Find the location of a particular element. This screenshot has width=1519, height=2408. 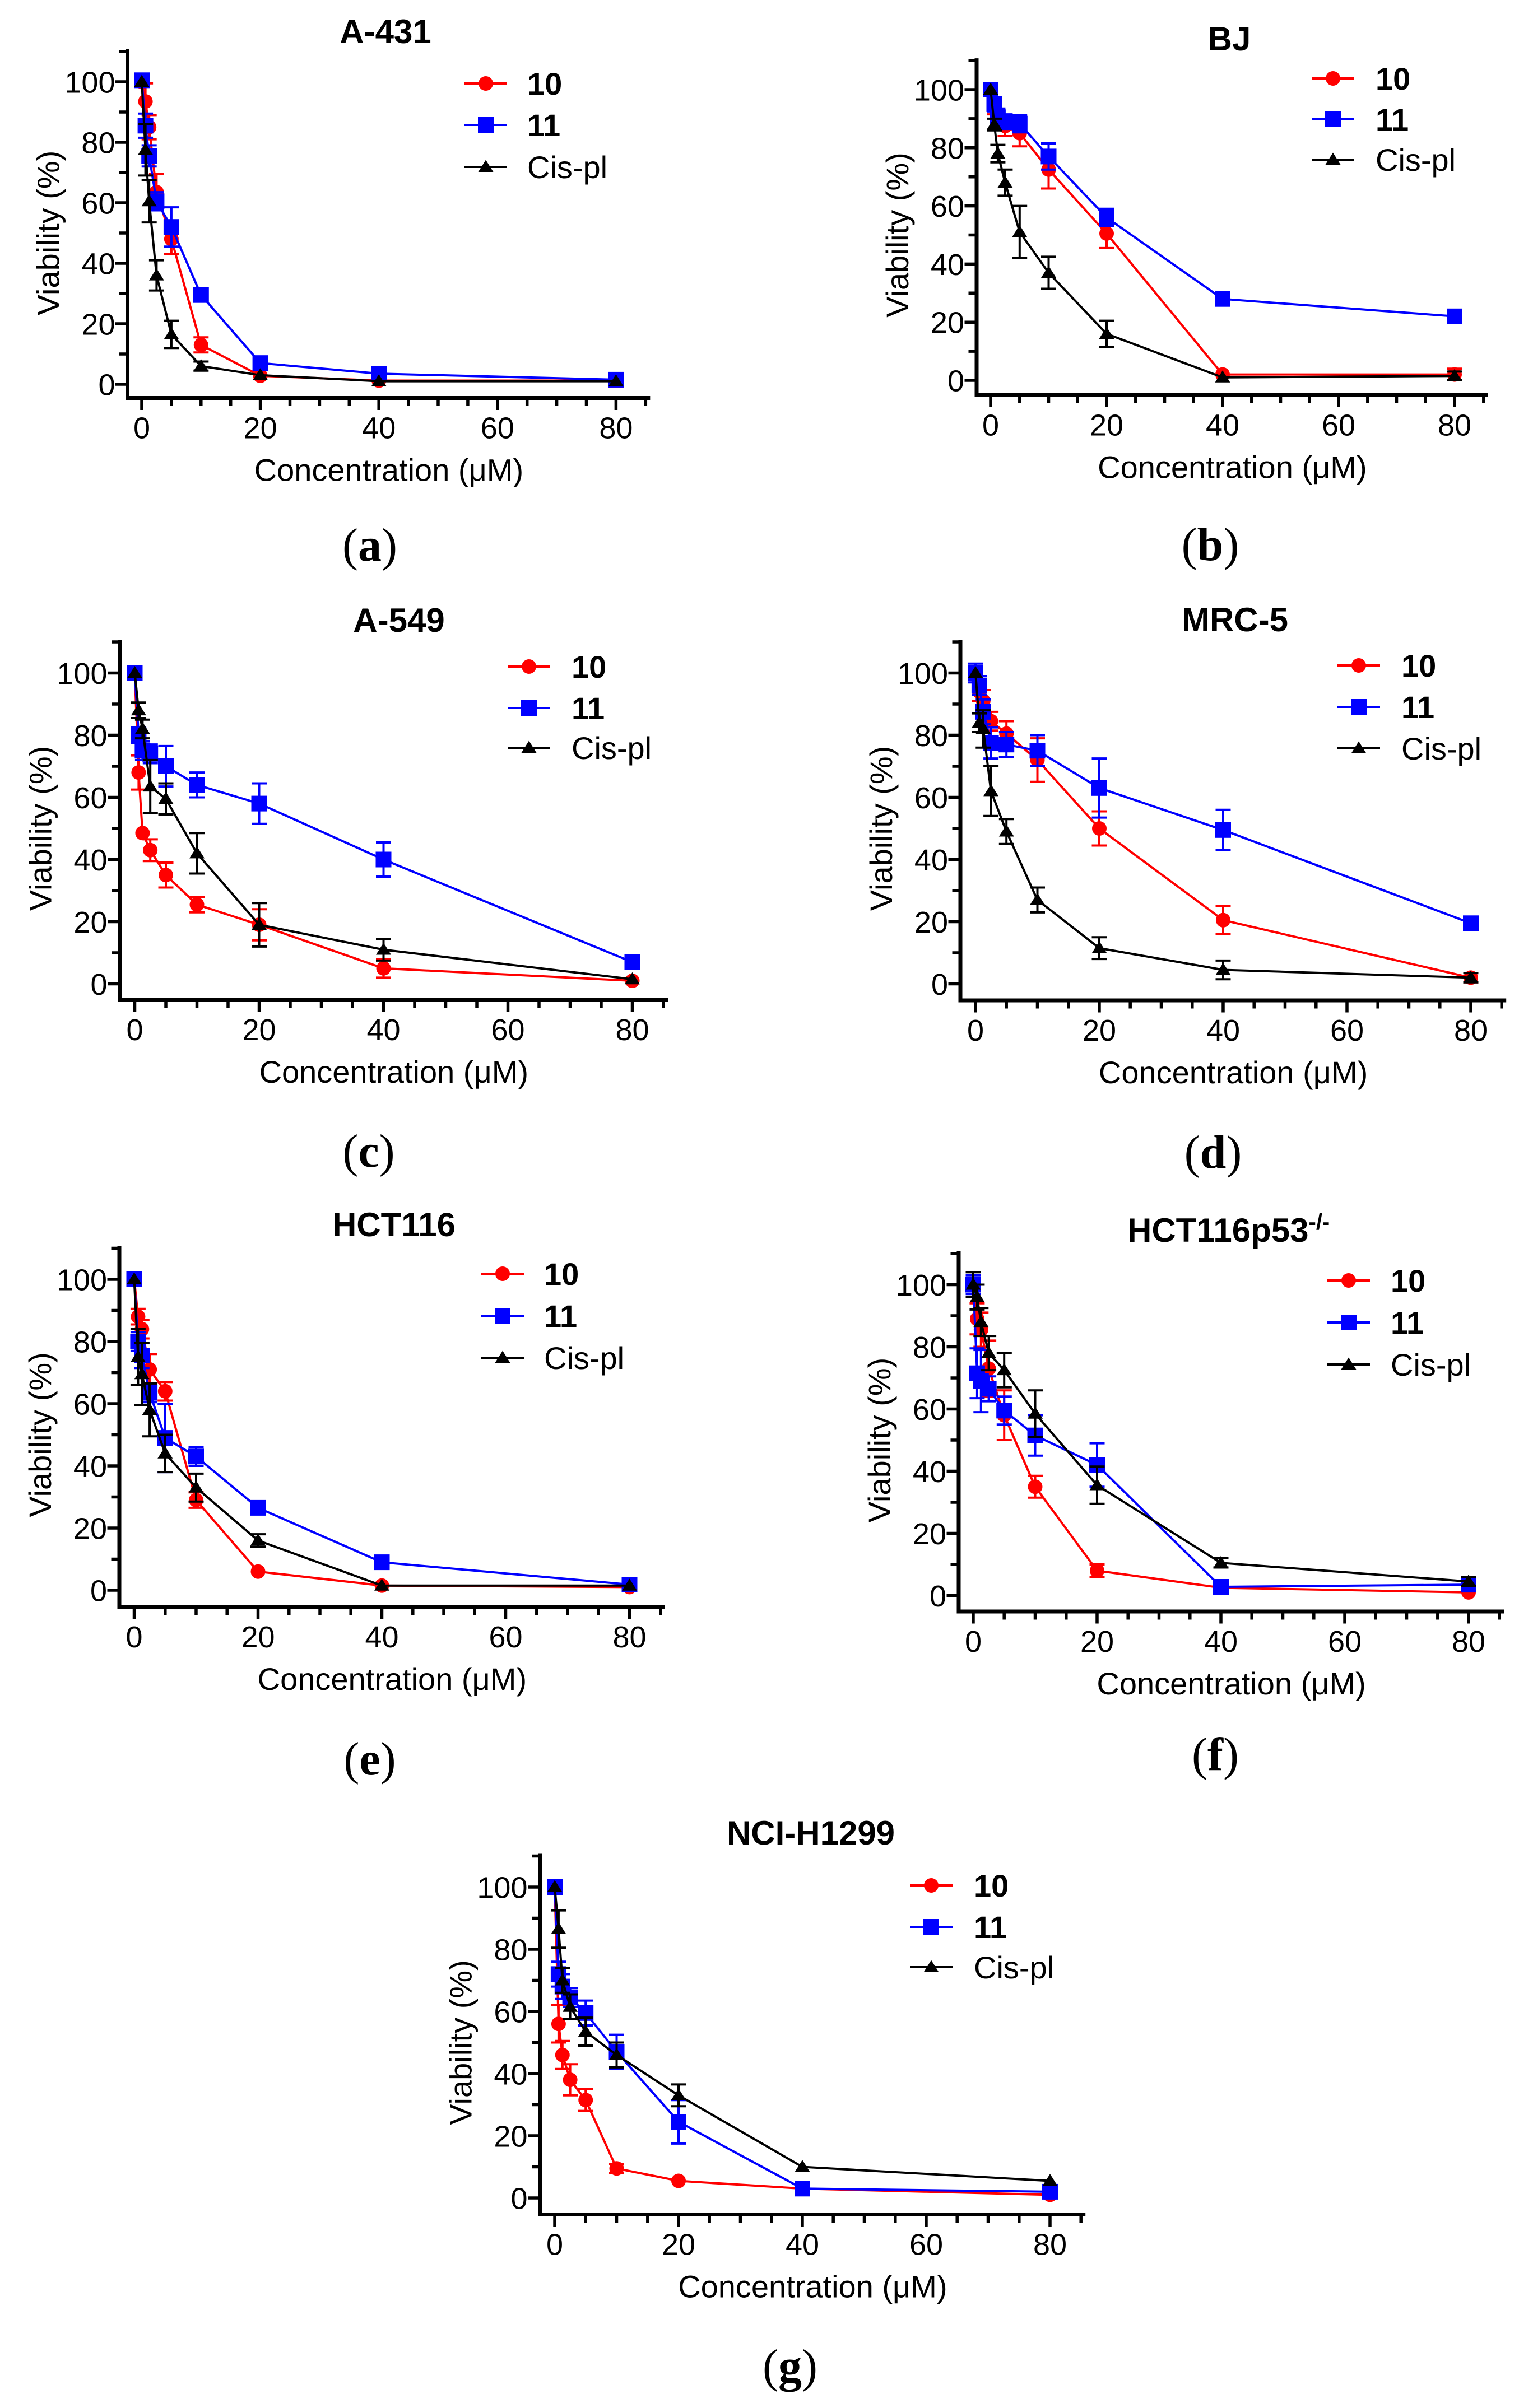

svg-text: (d) is located at coordinates (1213, 1152).